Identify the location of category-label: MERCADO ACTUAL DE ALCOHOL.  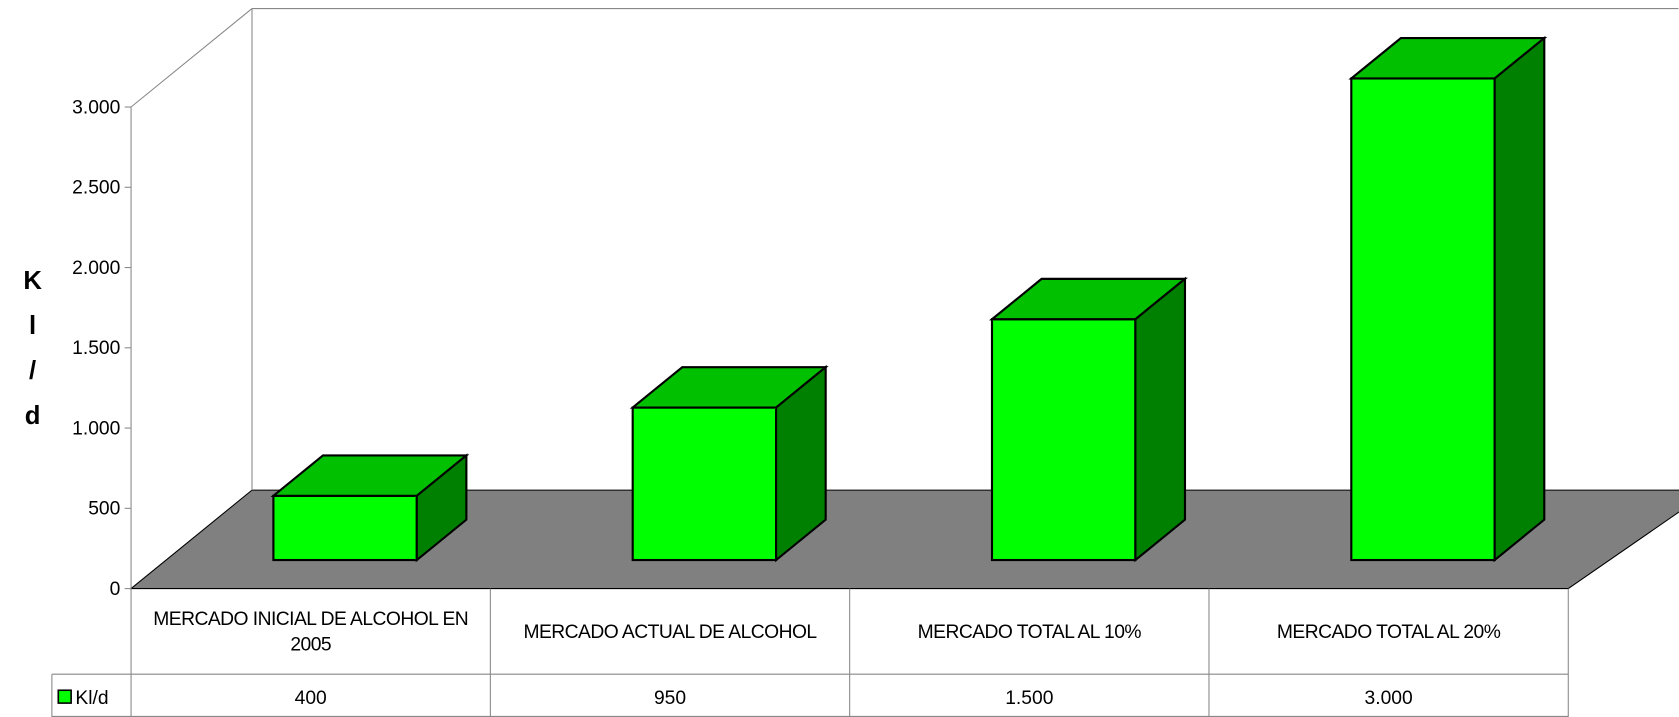
(670, 631).